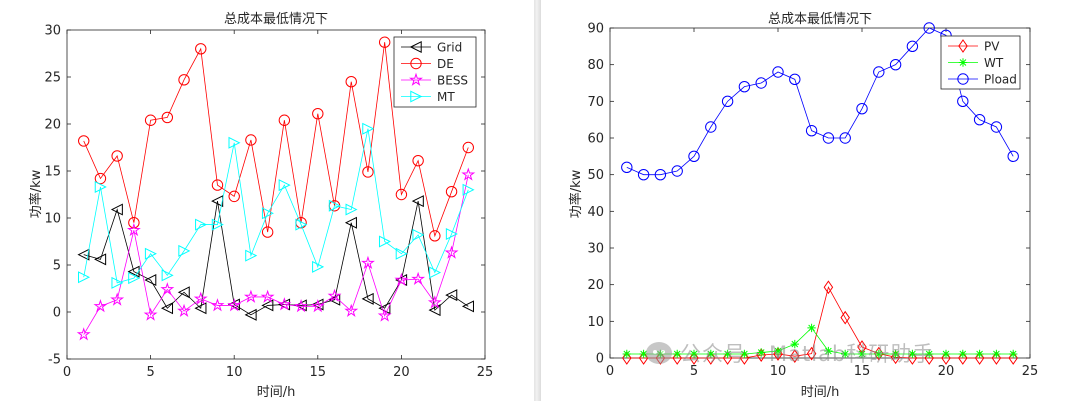  Describe the element at coordinates (994, 63) in the screenshot. I see `legend-label-wt: WT` at that location.